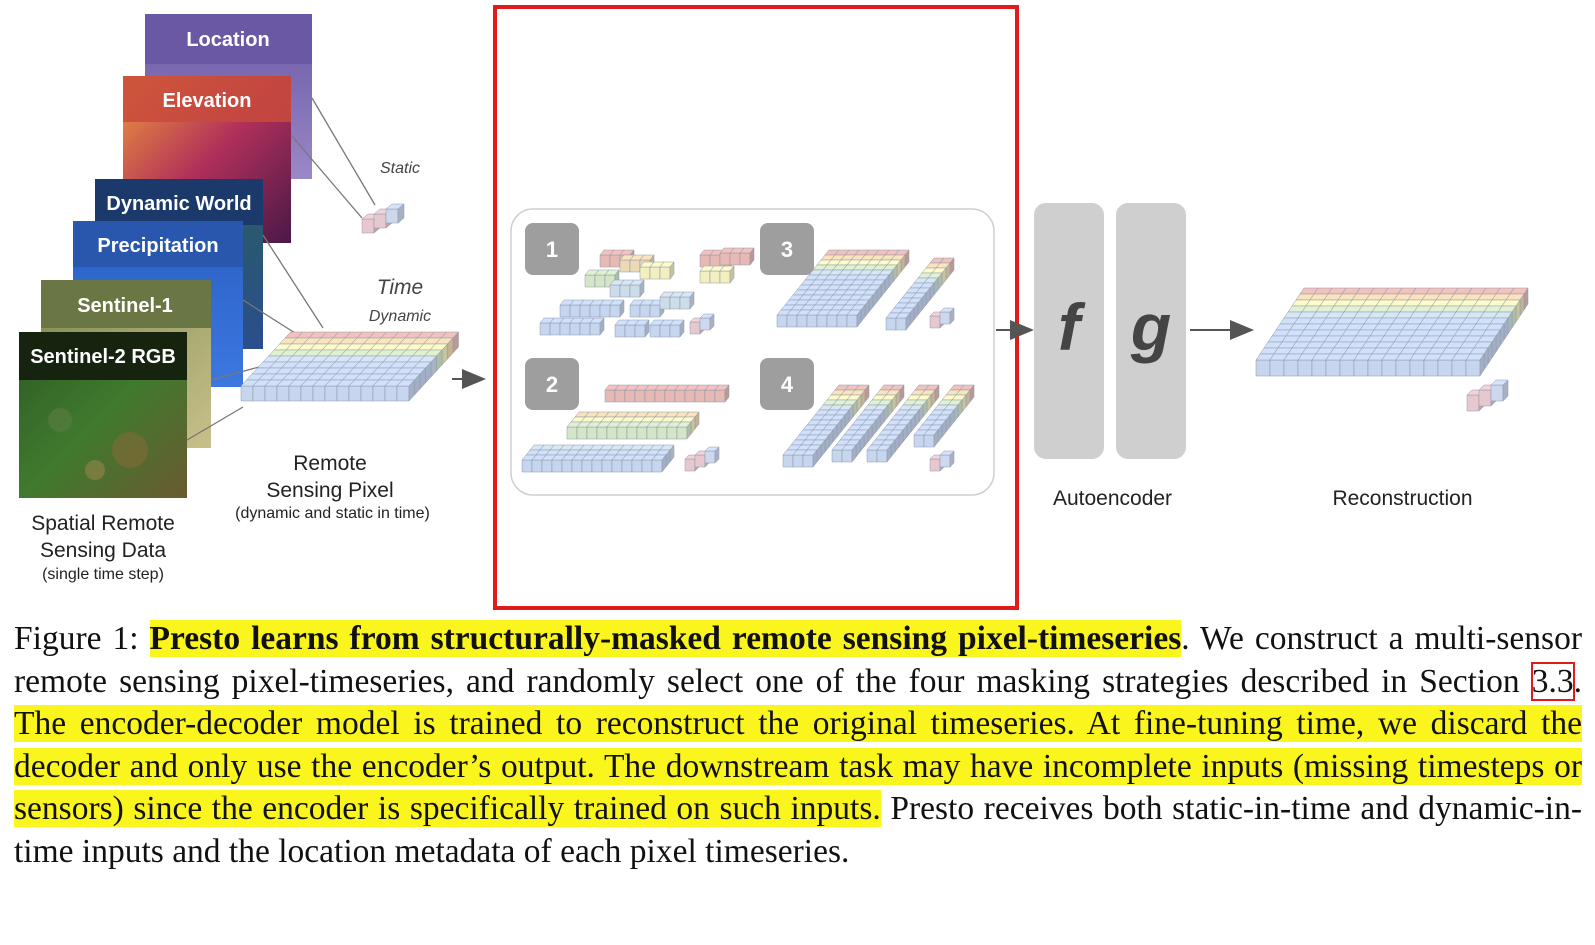  I want to click on caption-prefix: Figure 1:, so click(82, 638).